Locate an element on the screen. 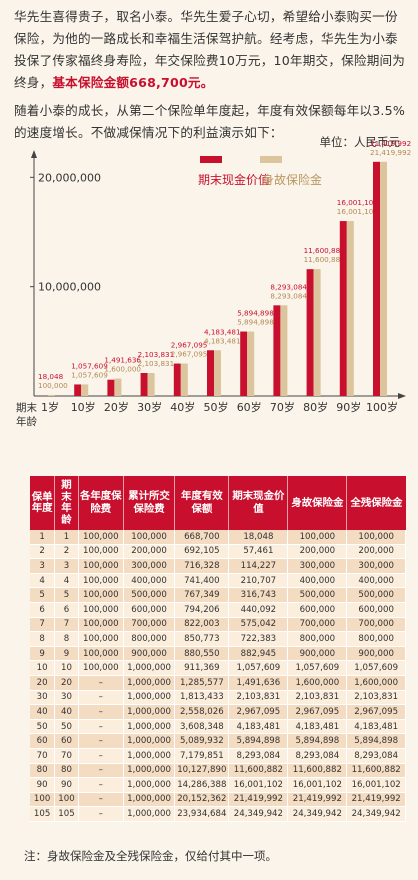 This screenshot has height=880, width=418. table-cell: 911,369 is located at coordinates (202, 668).